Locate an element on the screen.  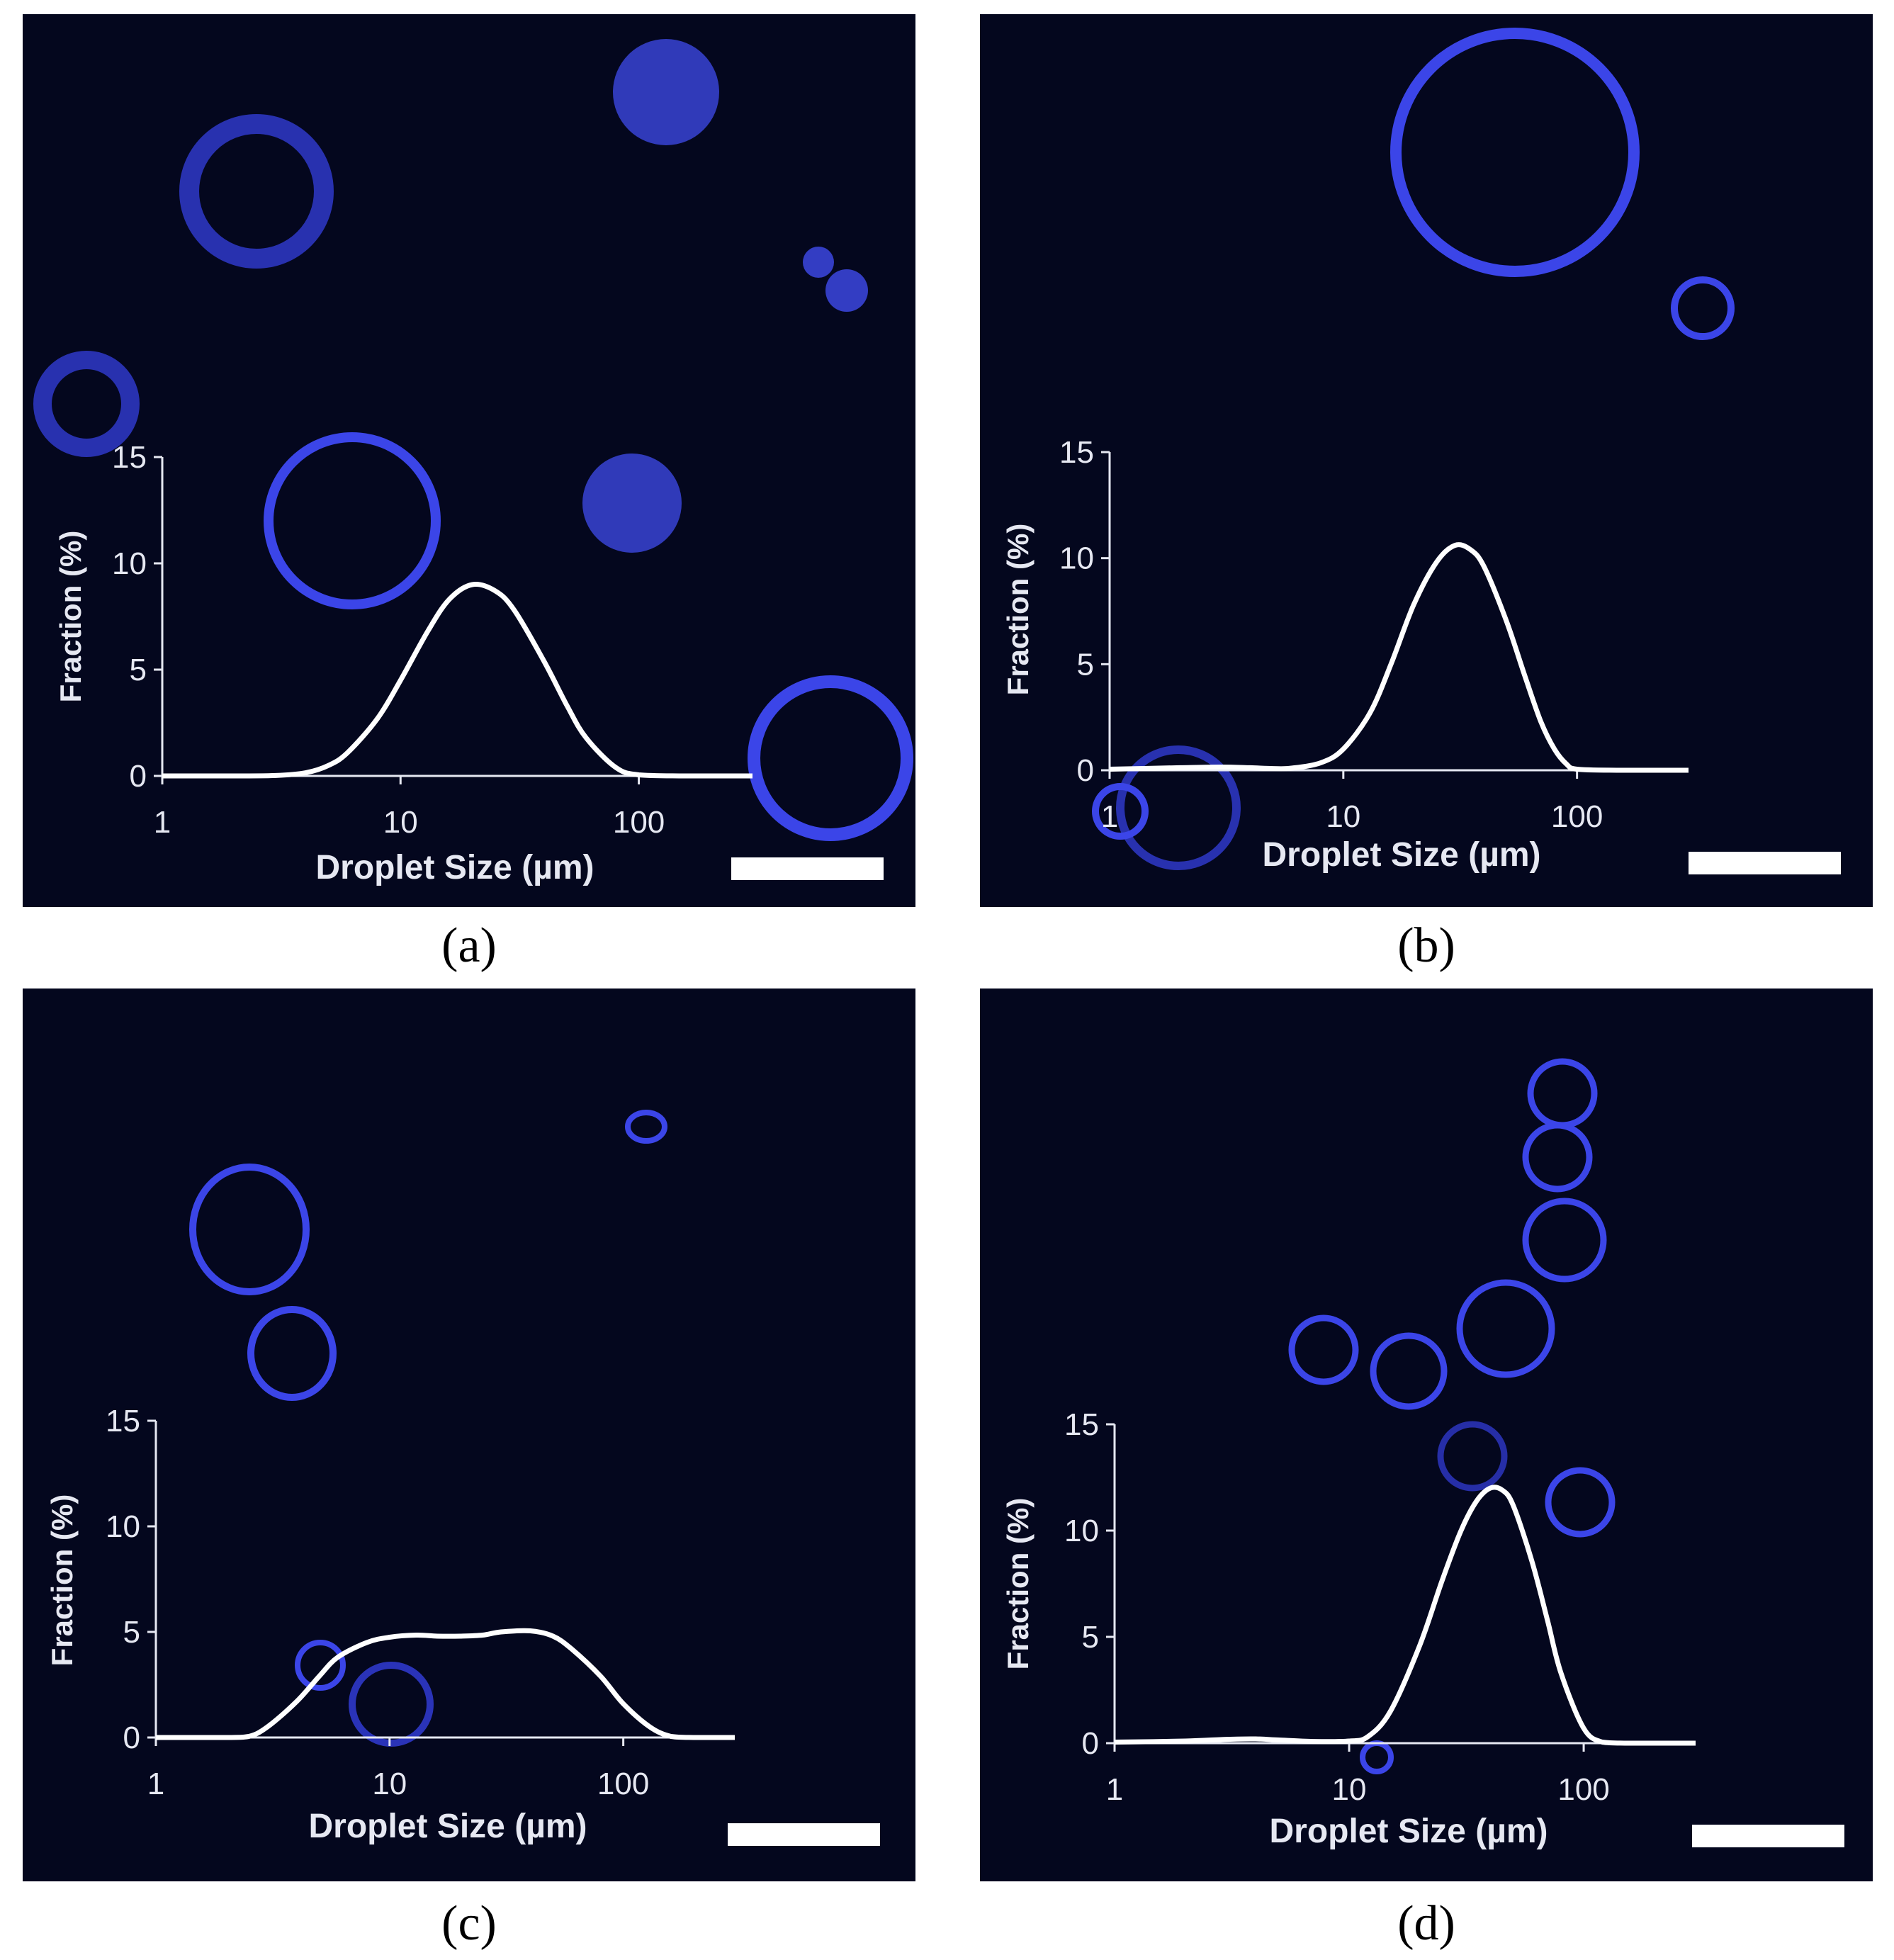
caption-d: (d) is located at coordinates (1426, 1924).